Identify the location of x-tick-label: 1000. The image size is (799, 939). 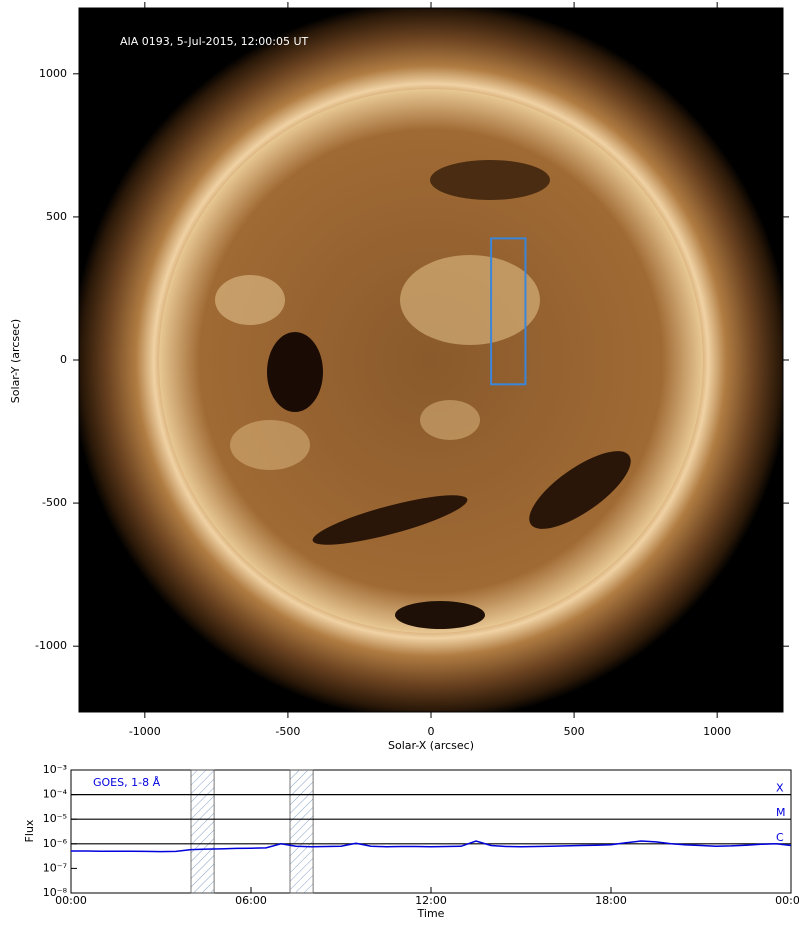
(717, 731).